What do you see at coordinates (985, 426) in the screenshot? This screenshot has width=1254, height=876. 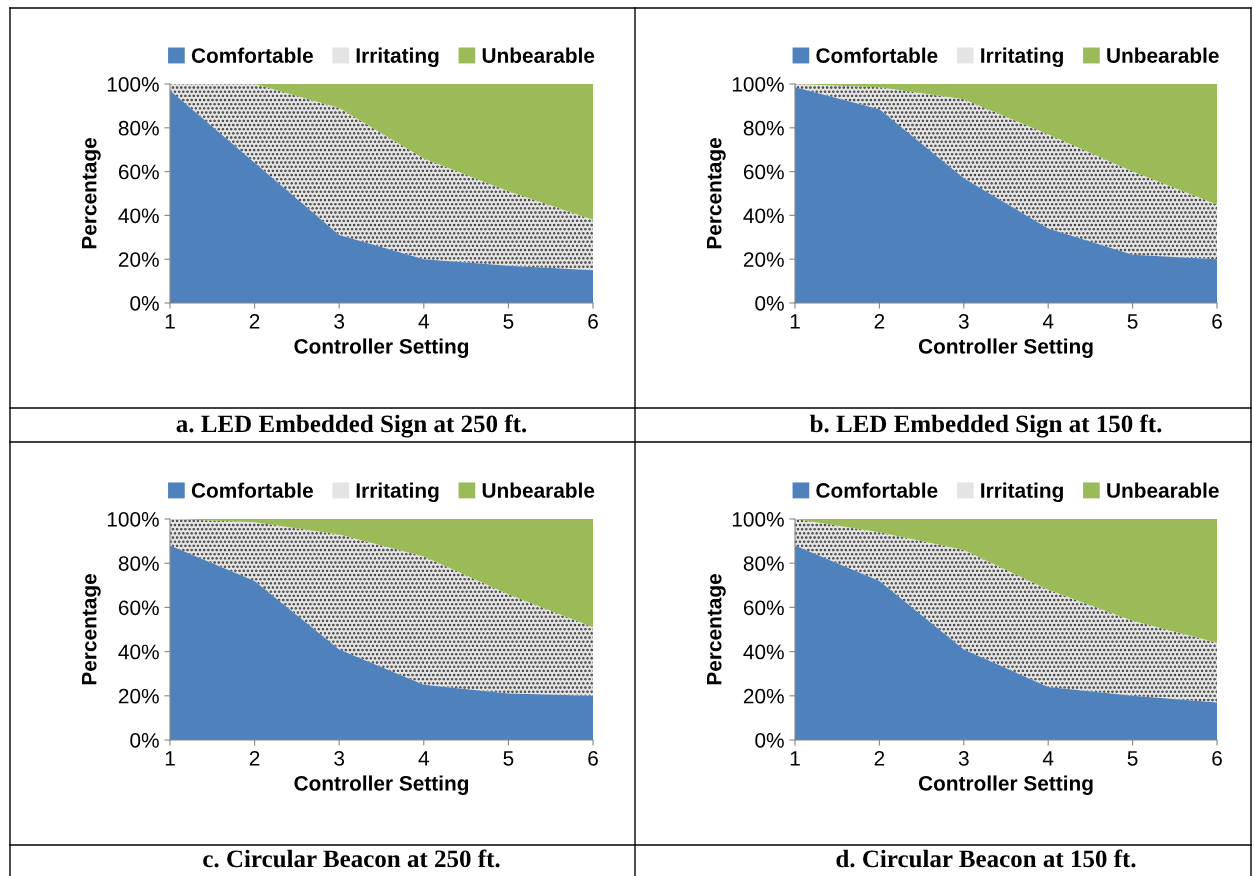 I see `text: b. LED Embedded Sign at 150 ft.` at bounding box center [985, 426].